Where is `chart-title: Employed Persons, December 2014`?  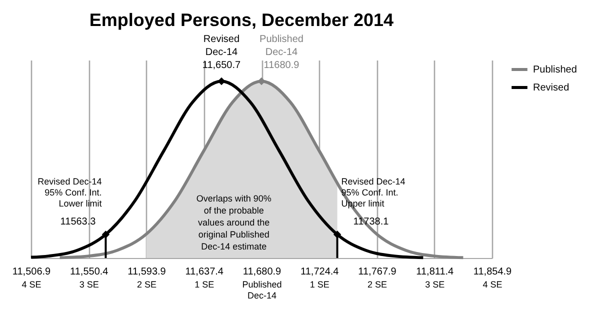 chart-title: Employed Persons, December 2014 is located at coordinates (241, 20).